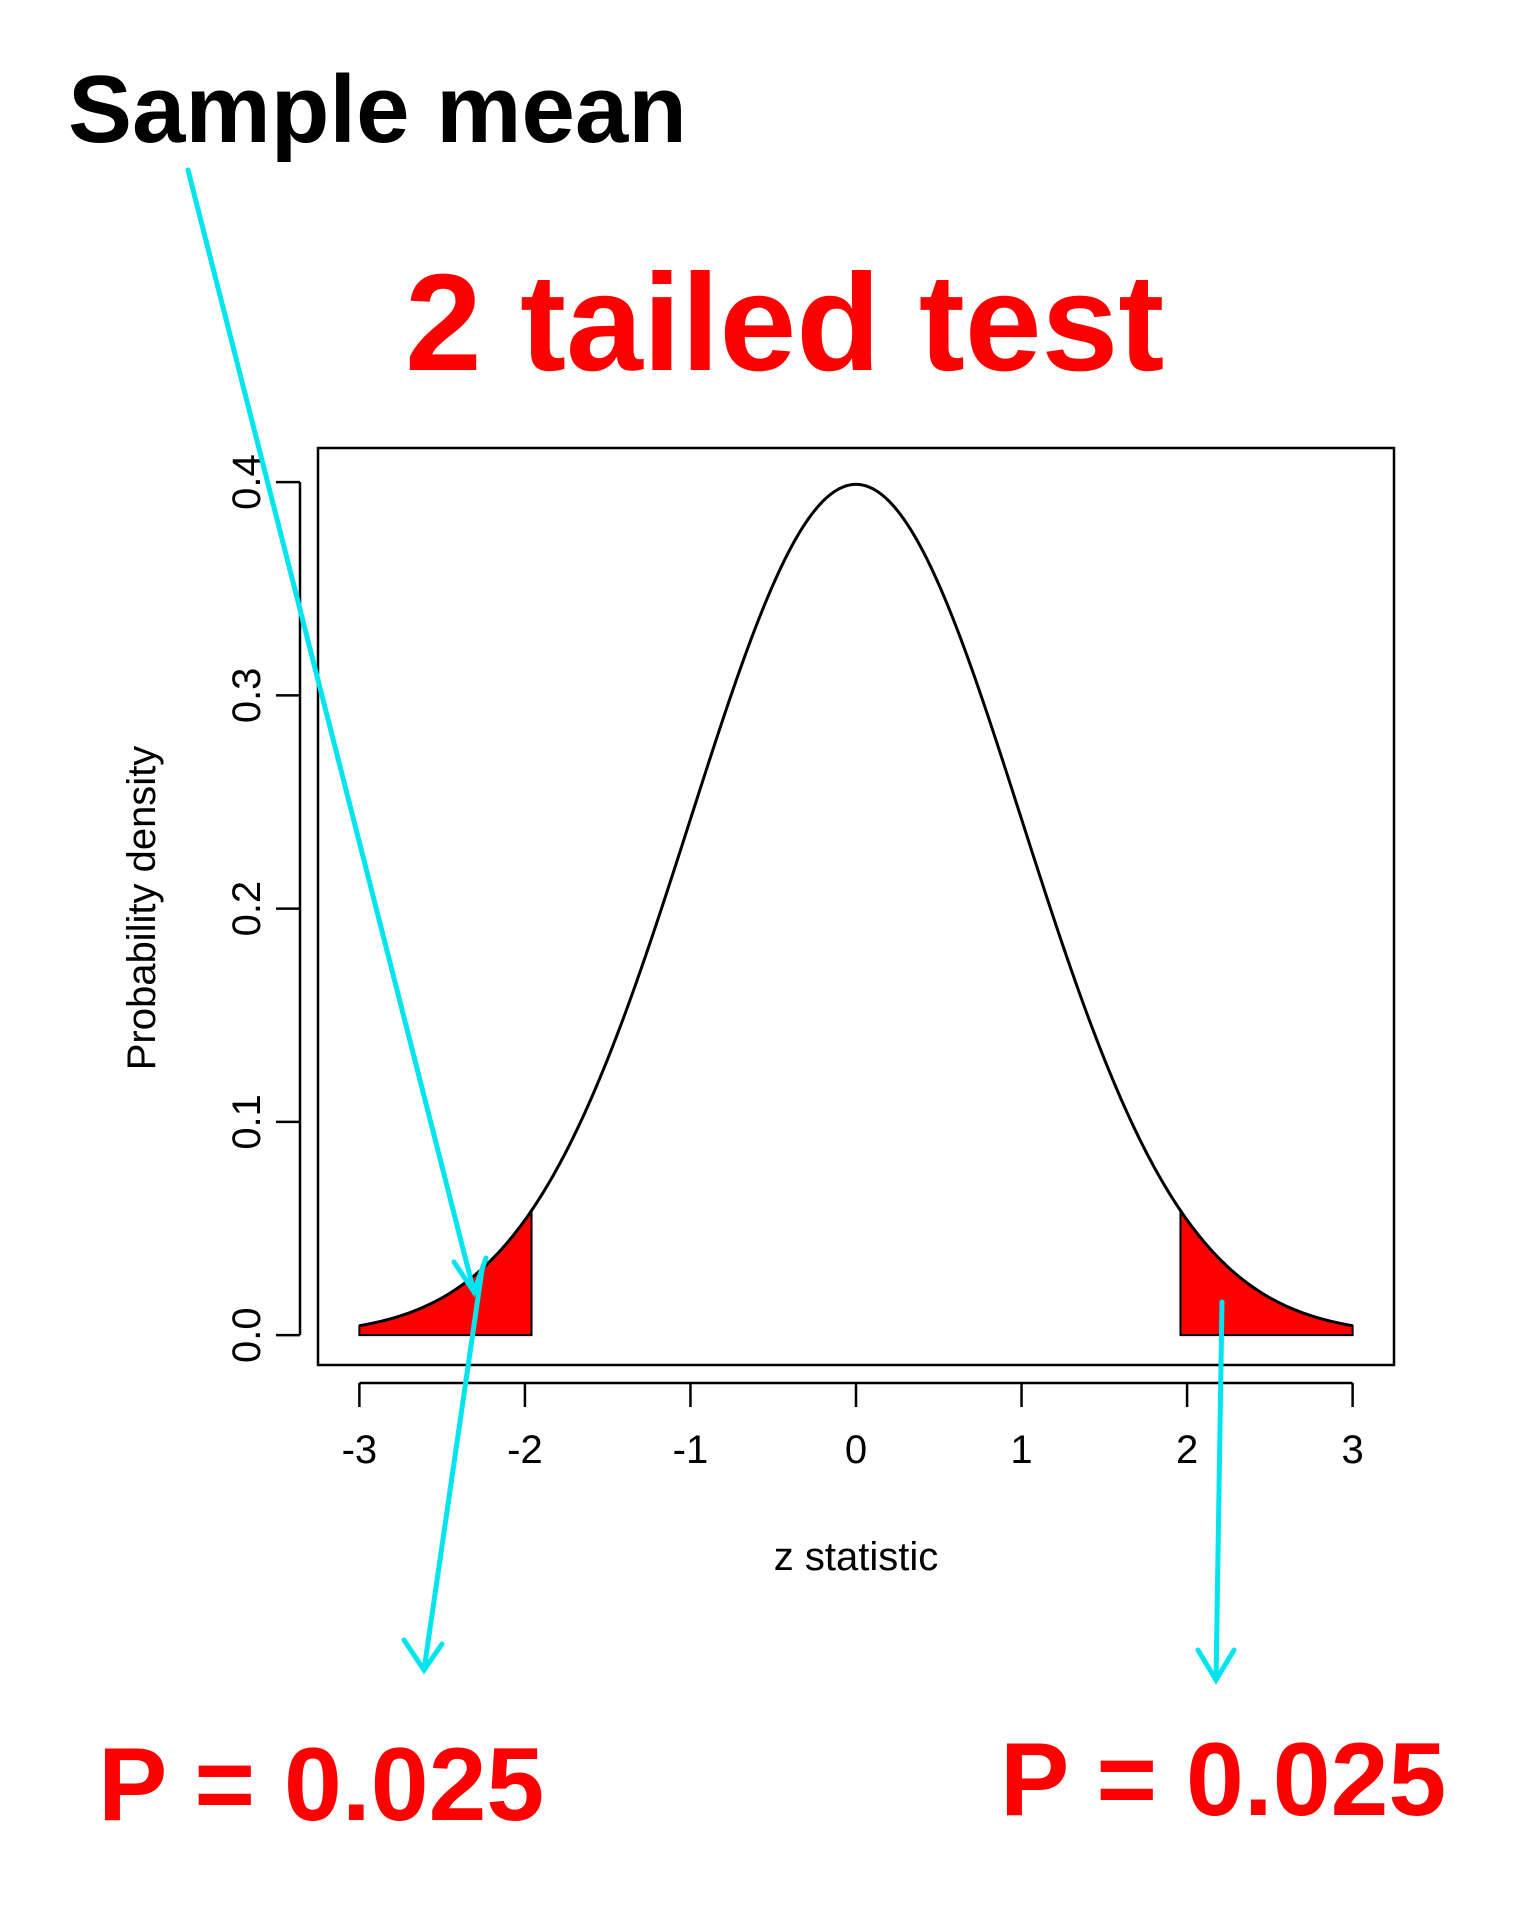 The image size is (1530, 1915). What do you see at coordinates (247, 1335) in the screenshot?
I see `y-tick-label: 0.0` at bounding box center [247, 1335].